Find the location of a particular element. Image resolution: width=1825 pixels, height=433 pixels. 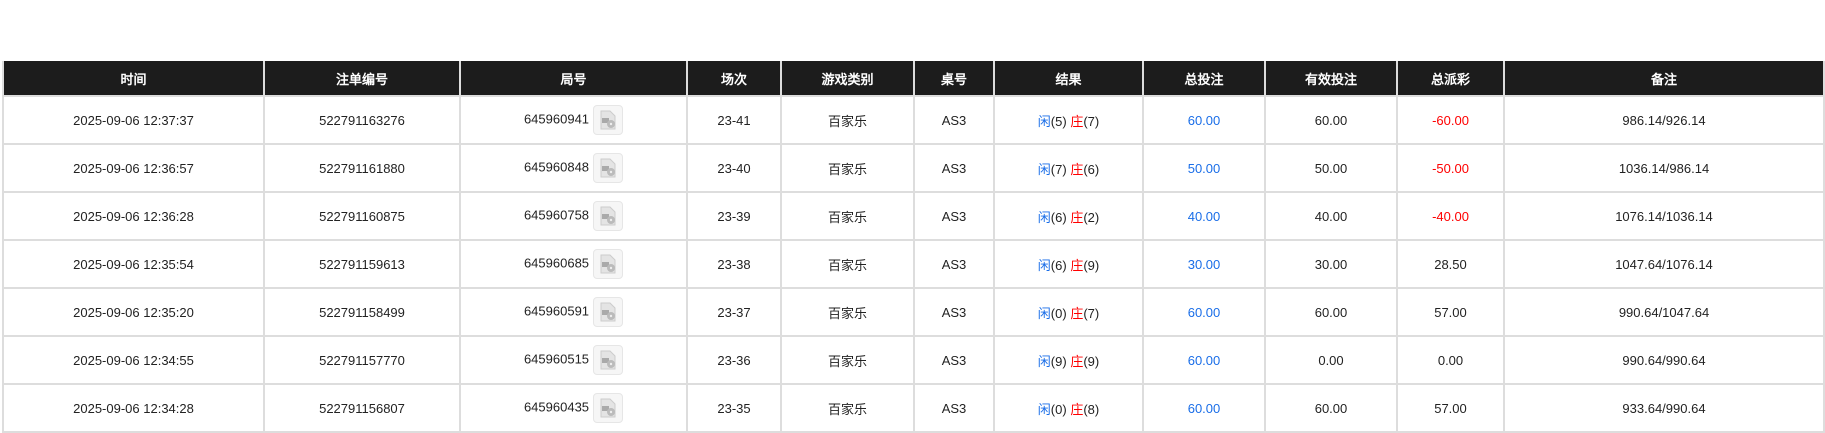

column-header-valid-bet: 有效投注 is located at coordinates (1331, 78).